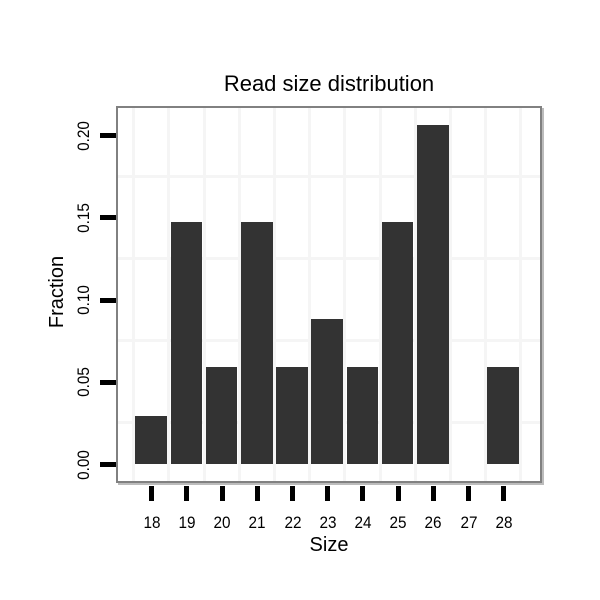 Image resolution: width=600 pixels, height=600 pixels. I want to click on x-tick-label: 22, so click(292, 522).